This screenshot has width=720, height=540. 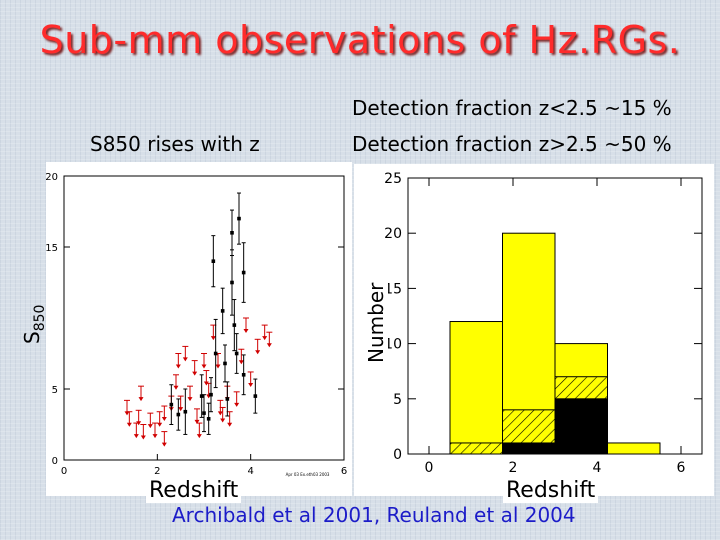 I want to click on hist-ytick-label: 0, so click(x=397, y=455).